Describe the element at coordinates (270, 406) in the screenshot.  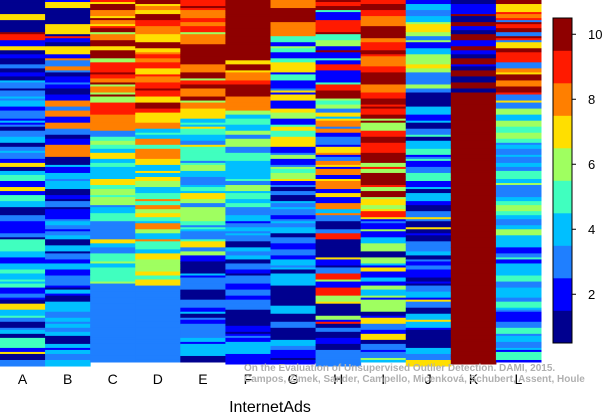
I see `x-axis-label: InternetAds` at that location.